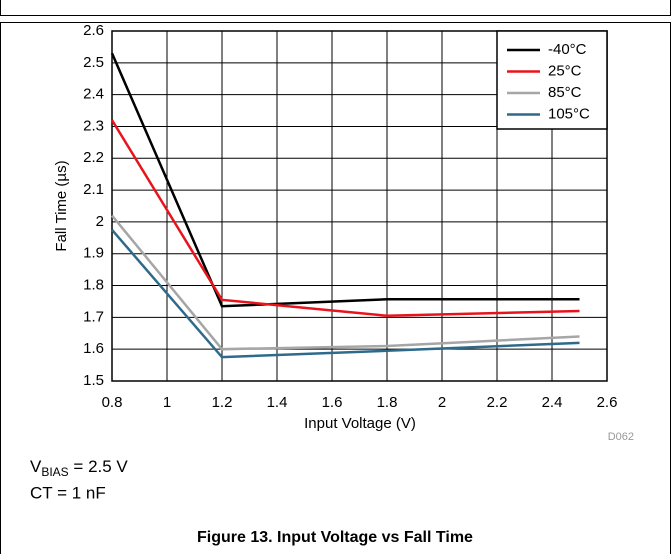 This screenshot has width=671, height=554. Describe the element at coordinates (552, 402) in the screenshot. I see `x-tick-label: 2.4` at that location.